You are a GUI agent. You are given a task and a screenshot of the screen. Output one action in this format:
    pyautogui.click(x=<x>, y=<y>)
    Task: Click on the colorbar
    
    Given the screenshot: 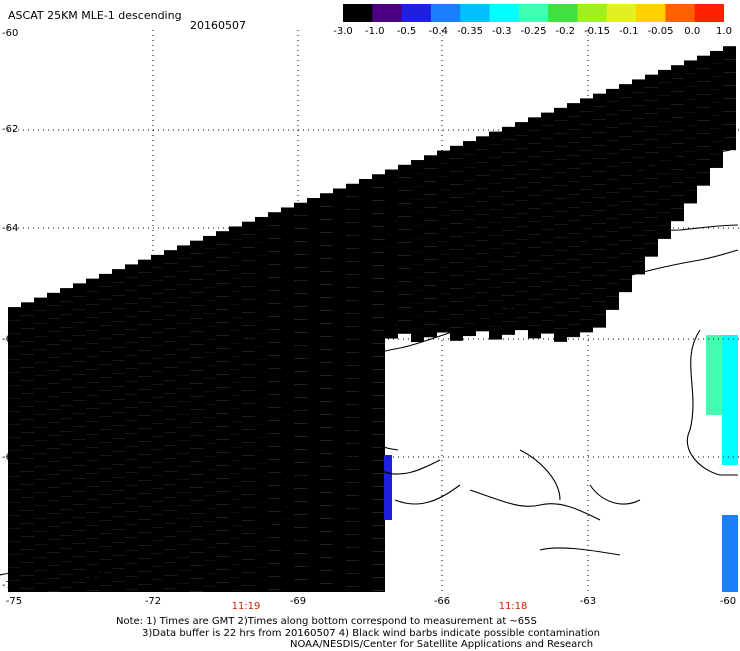 What is the action you would take?
    pyautogui.click(x=533, y=13)
    